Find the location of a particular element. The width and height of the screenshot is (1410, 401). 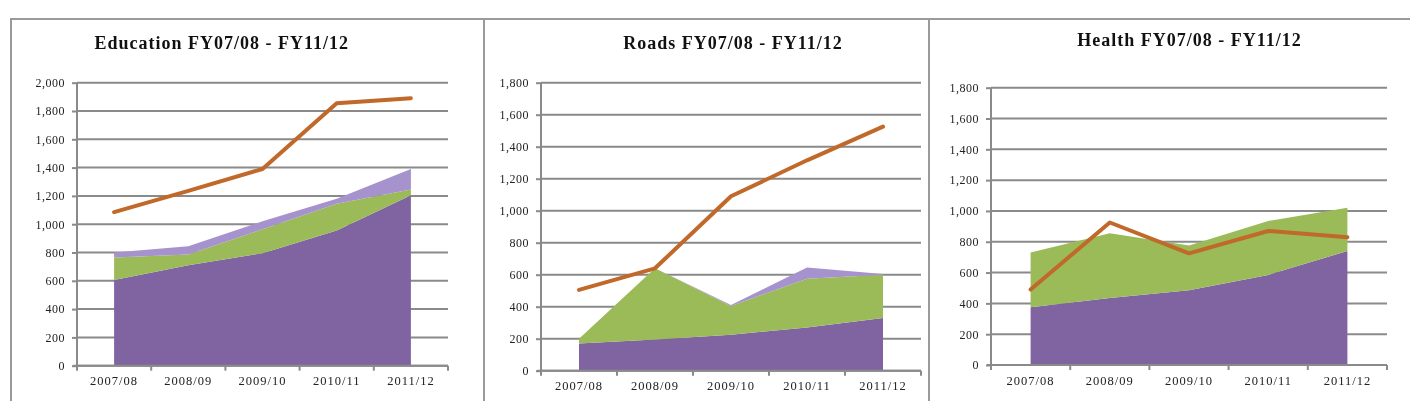

chart-title: Roads FY07/08 - FY11/12 is located at coordinates (733, 43).